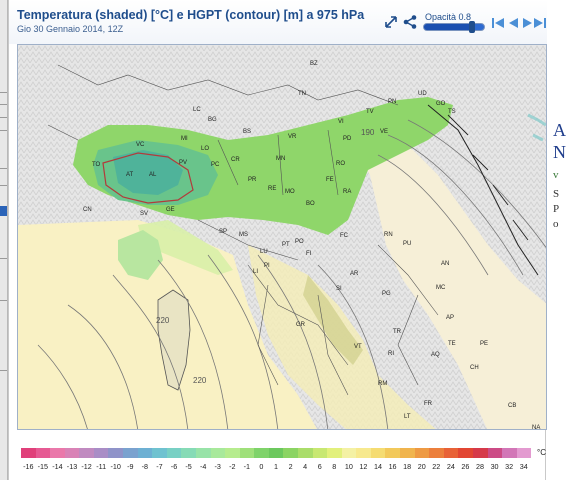 This screenshot has width=570, height=480. What do you see at coordinates (498, 23) in the screenshot?
I see `first-frame-icon` at bounding box center [498, 23].